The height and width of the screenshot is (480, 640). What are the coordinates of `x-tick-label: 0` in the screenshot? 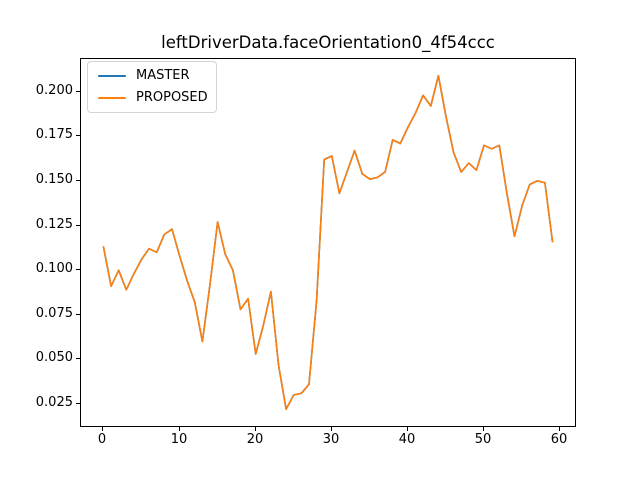 It's located at (102, 439).